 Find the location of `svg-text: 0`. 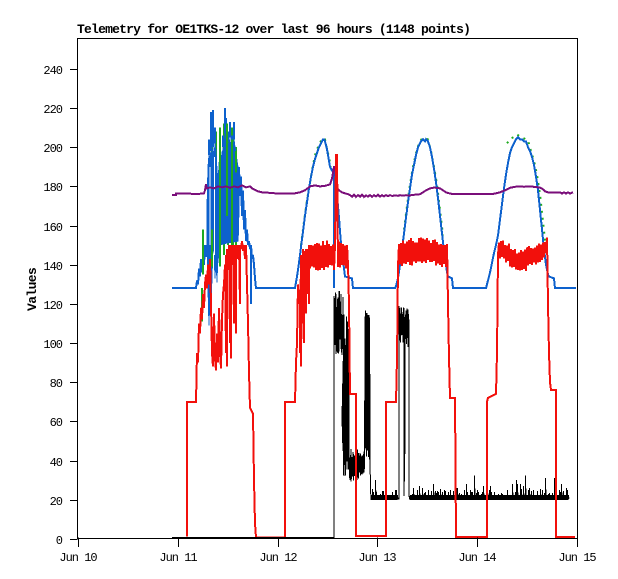

svg-text: 0 is located at coordinates (59, 541).